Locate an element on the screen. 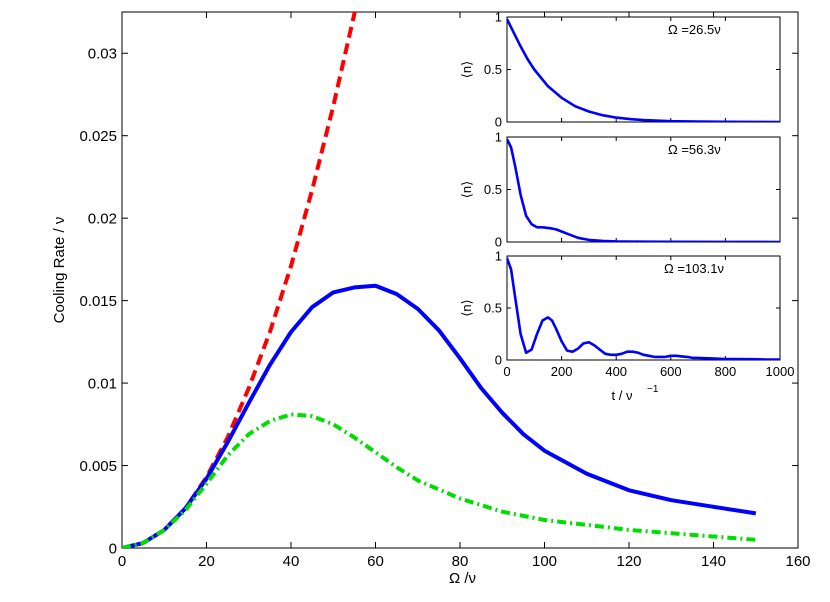 The image size is (830, 602). y-axis-label: Cooling Rate / ν is located at coordinates (59, 270).